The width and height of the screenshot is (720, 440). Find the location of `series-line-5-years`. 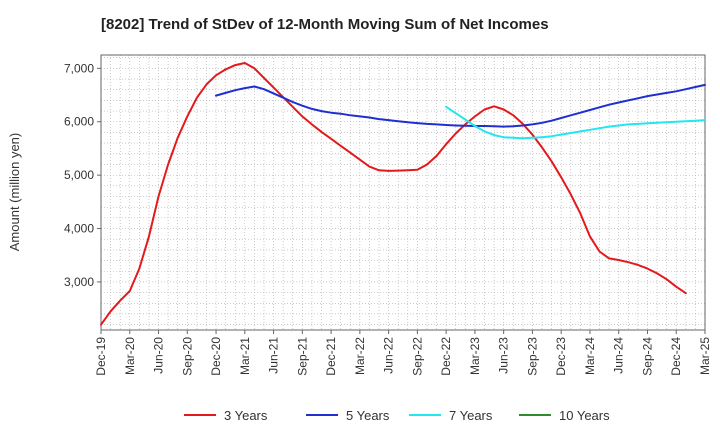

series-line-5-years is located at coordinates (460, 105).